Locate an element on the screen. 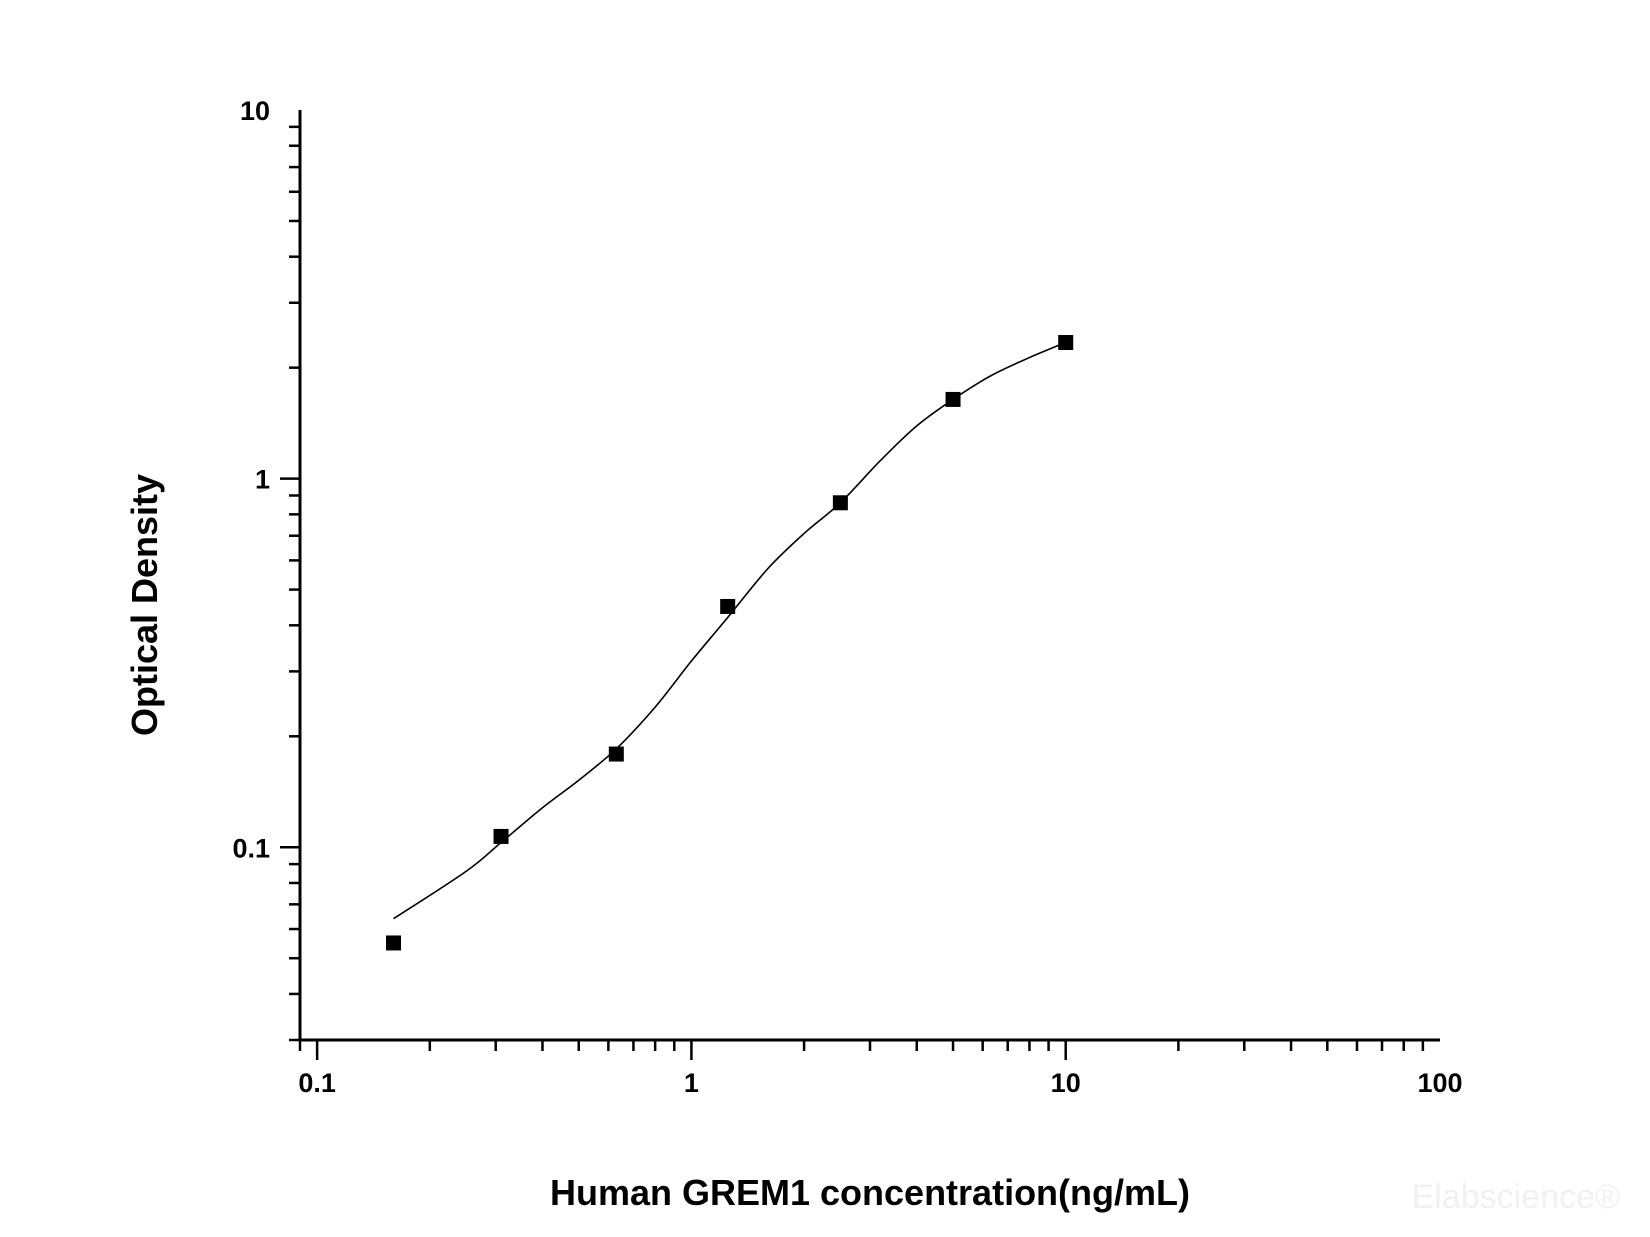 The height and width of the screenshot is (1237, 1650). y-tick-label: 0.1 is located at coordinates (251, 848).